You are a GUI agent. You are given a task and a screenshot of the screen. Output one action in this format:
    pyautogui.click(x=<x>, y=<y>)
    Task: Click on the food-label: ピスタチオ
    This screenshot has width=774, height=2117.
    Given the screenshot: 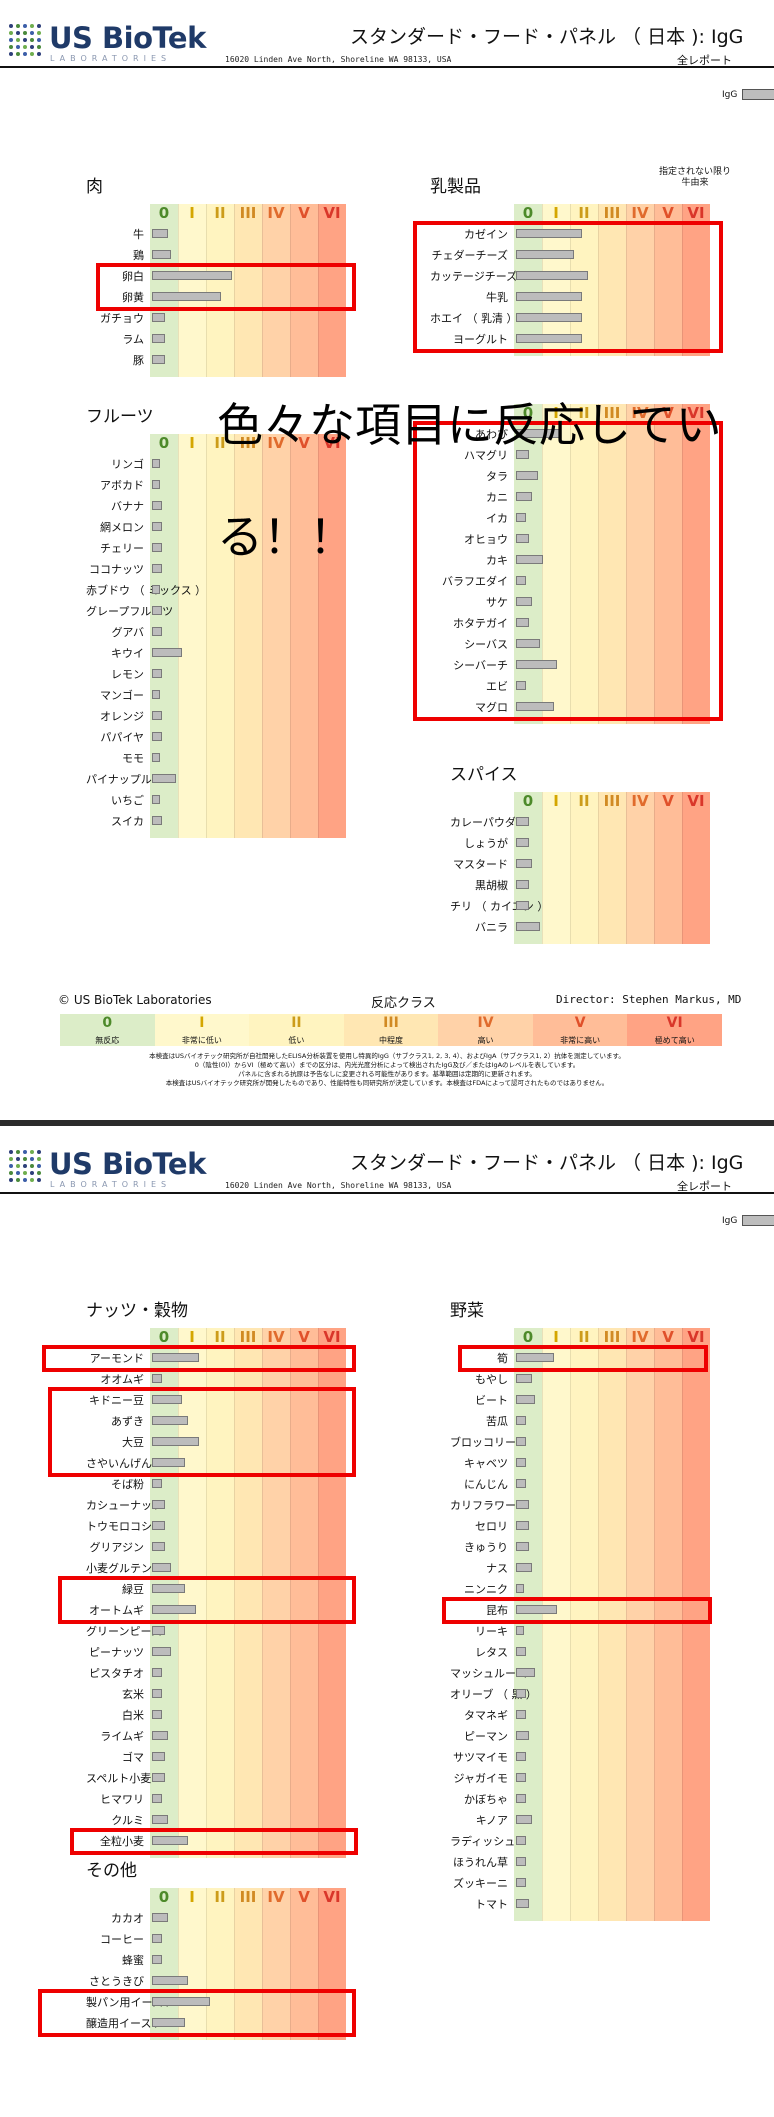 What is the action you would take?
    pyautogui.click(x=116, y=1673)
    